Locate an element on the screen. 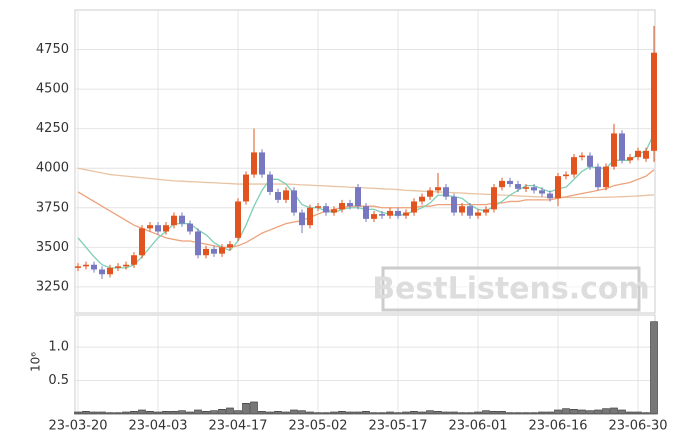 The image size is (674, 444). x-tick-label: 23-05-17 is located at coordinates (397, 426).